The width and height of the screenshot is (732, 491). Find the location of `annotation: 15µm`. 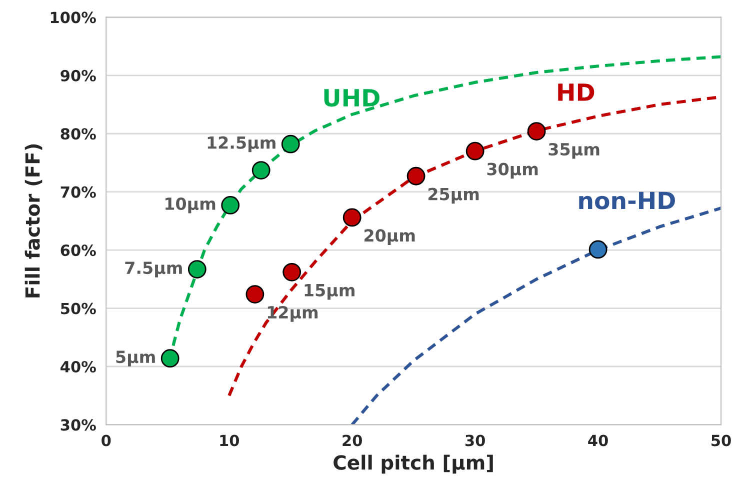

annotation: 15µm is located at coordinates (329, 292).